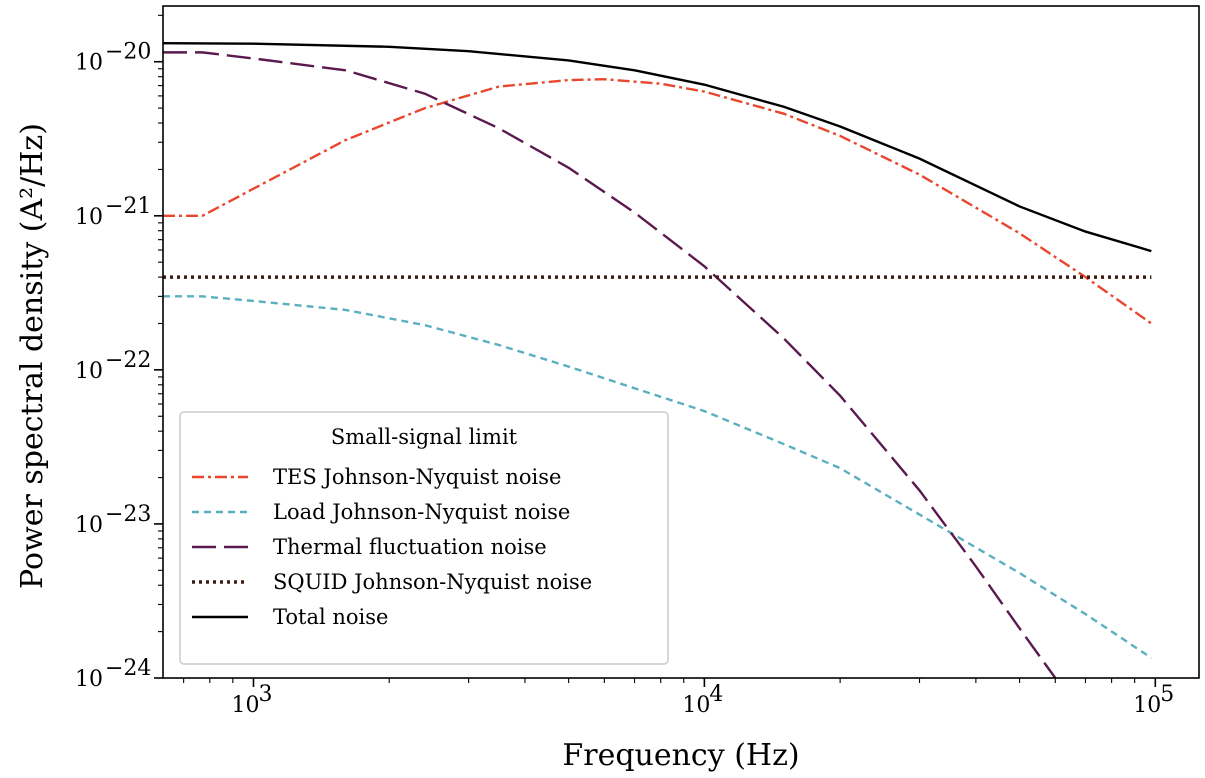 This screenshot has width=1205, height=778. Describe the element at coordinates (424, 437) in the screenshot. I see `legend-title: Small-signal limit` at that location.